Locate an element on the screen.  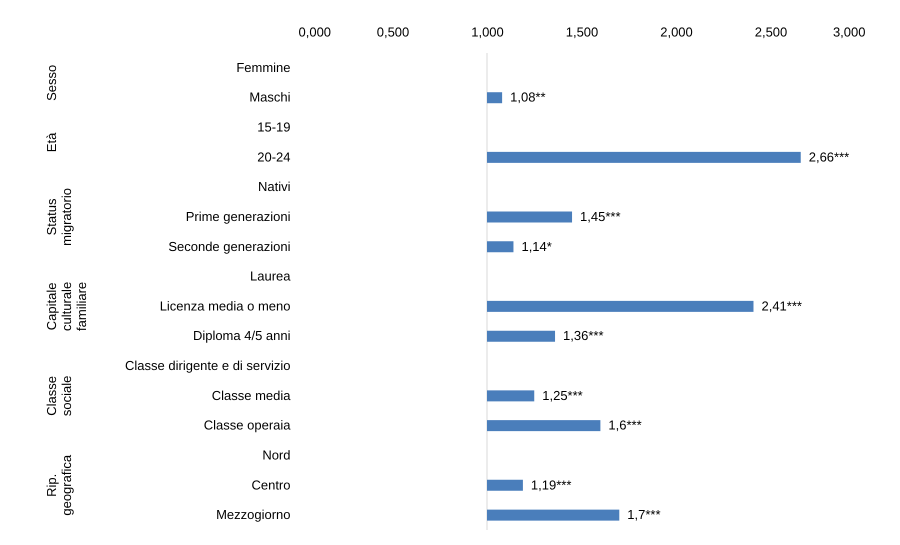
data-label: 2,41*** is located at coordinates (781, 306).